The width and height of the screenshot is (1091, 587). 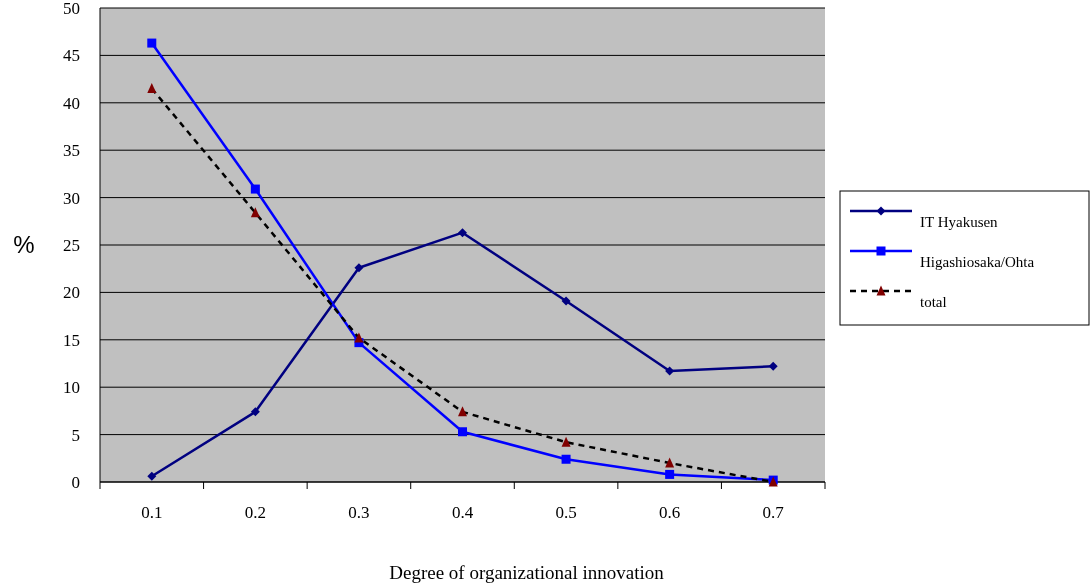 I want to click on x-tick-label: 0.7, so click(x=773, y=512).